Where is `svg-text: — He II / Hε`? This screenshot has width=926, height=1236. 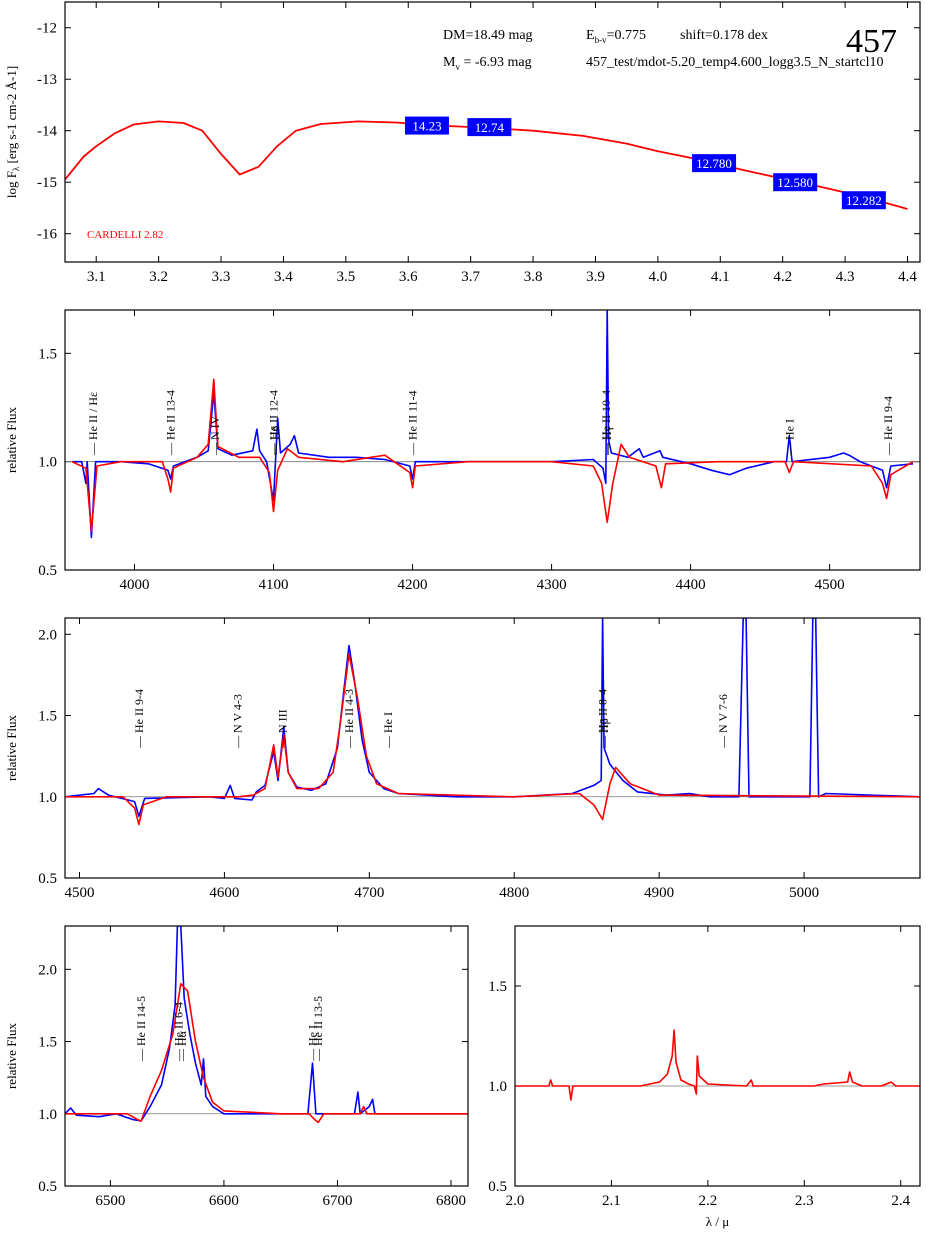
svg-text: — He II / Hε is located at coordinates (93, 424).